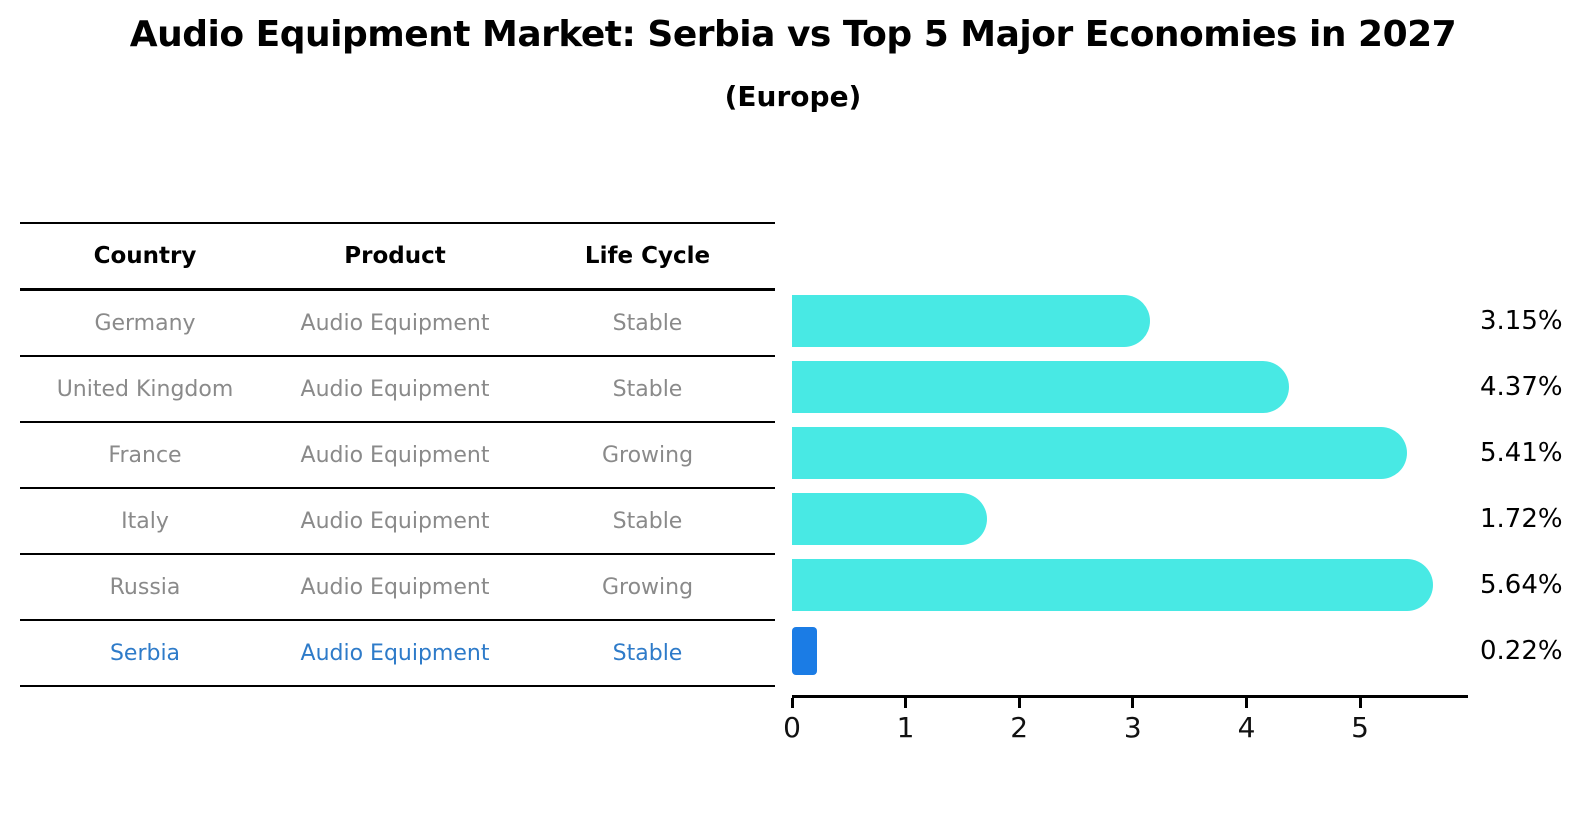  I want to click on table-row: Serbia Audio Equipment Stable, so click(397, 654).